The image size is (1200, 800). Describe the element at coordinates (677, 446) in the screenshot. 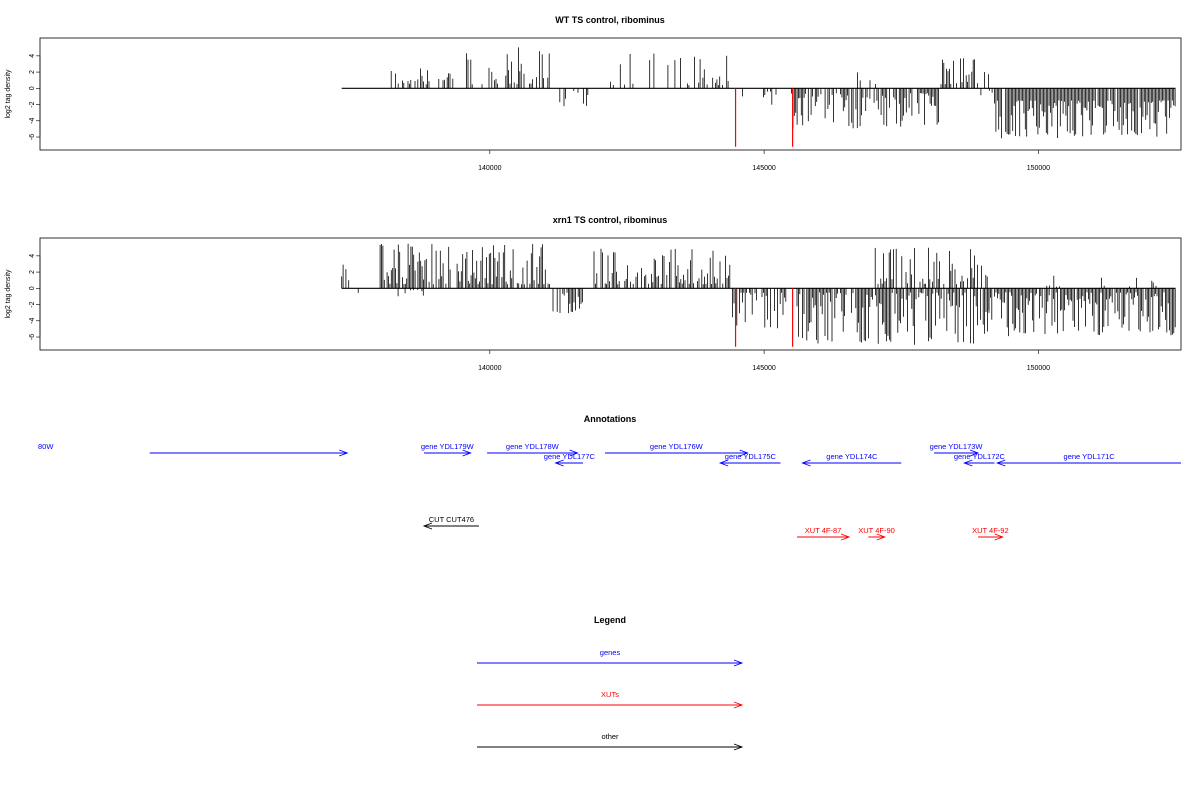

I see `annotation-label: gene YDL176W` at that location.